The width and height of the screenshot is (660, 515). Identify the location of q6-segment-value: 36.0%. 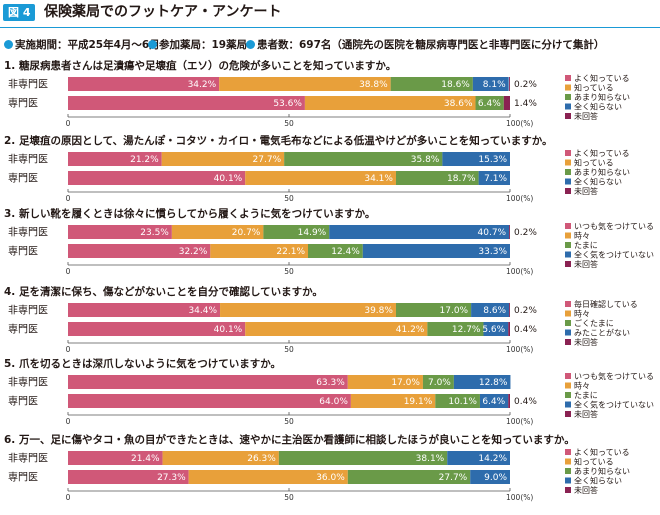
(330, 478).